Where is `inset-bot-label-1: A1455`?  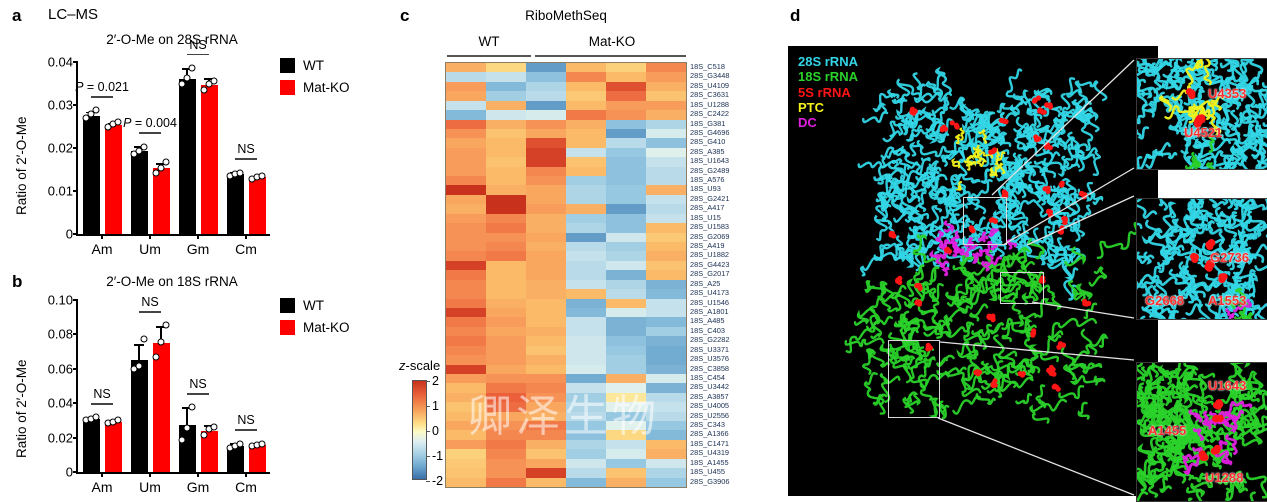 inset-bot-label-1: A1455 is located at coordinates (1167, 430).